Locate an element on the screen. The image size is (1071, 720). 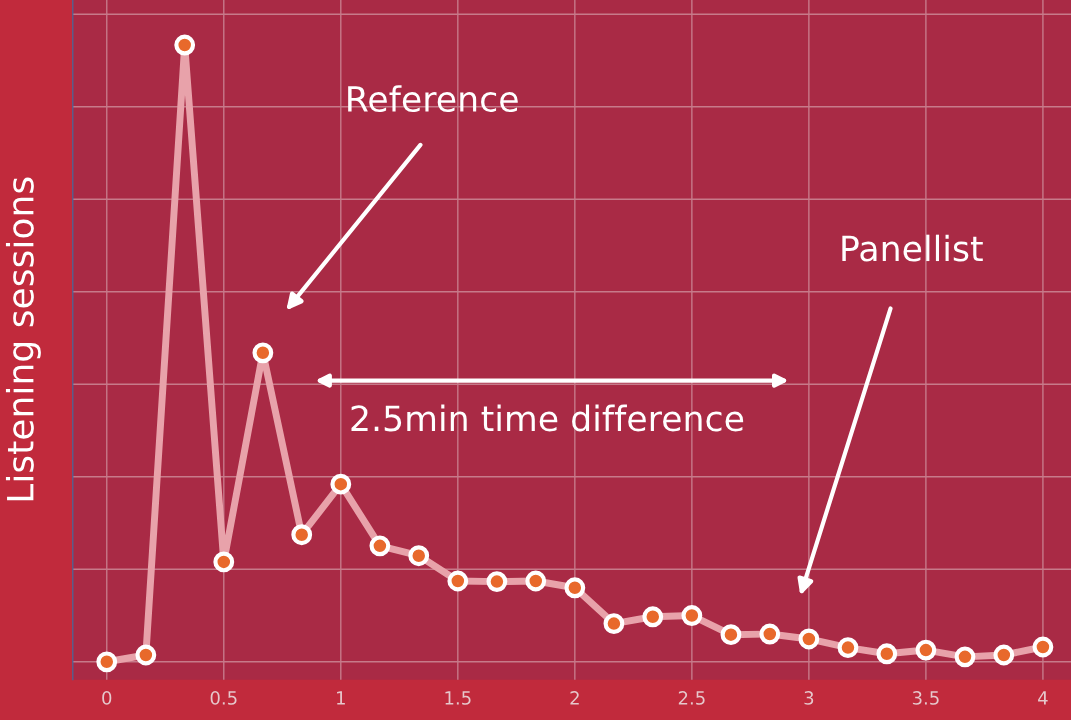
annotation: Reference is located at coordinates (433, 99).